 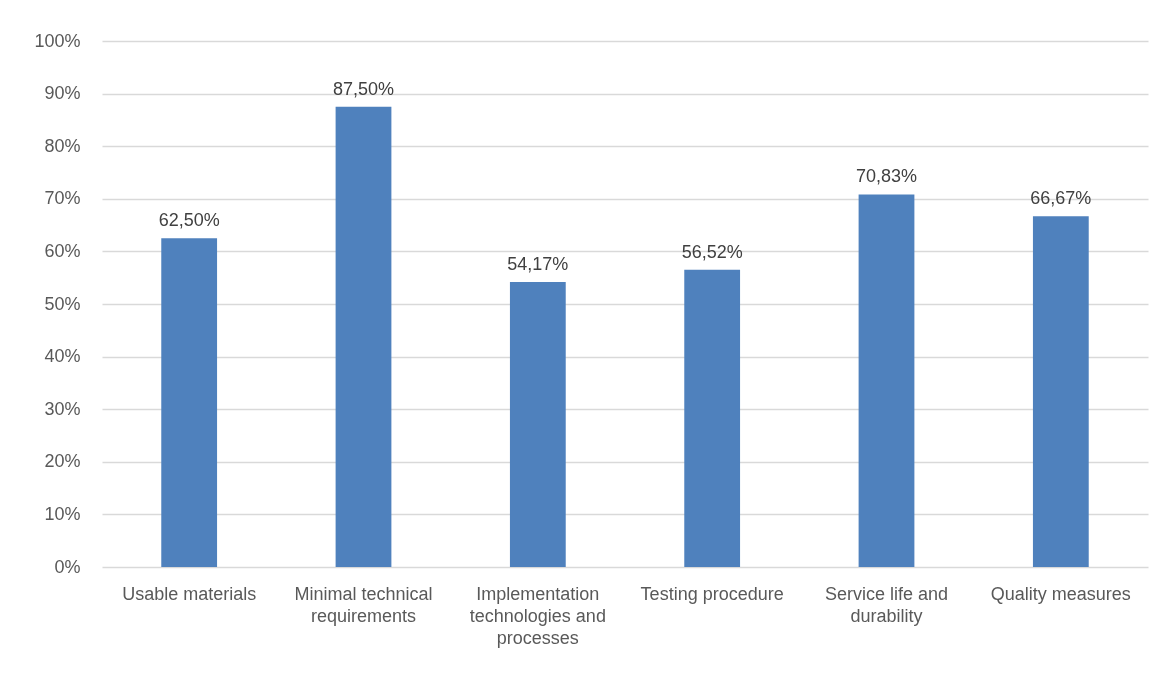 What do you see at coordinates (886, 604) in the screenshot?
I see `x-tick-label: Service life and durability` at bounding box center [886, 604].